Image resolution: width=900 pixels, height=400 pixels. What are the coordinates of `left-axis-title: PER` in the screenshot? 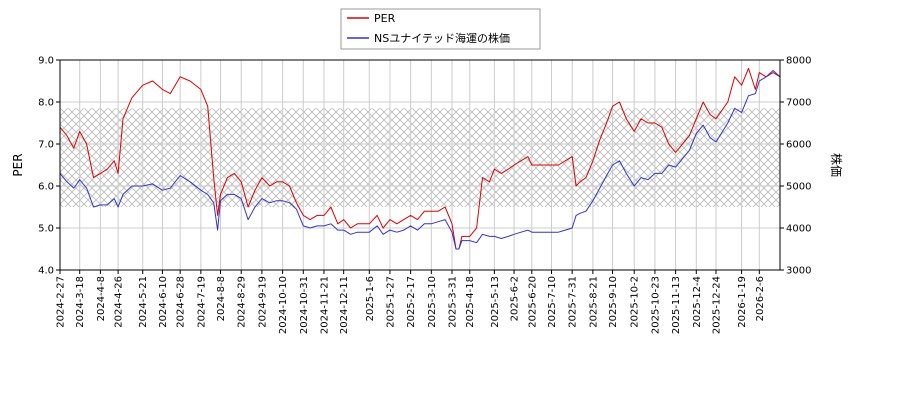 It's located at (18, 164).